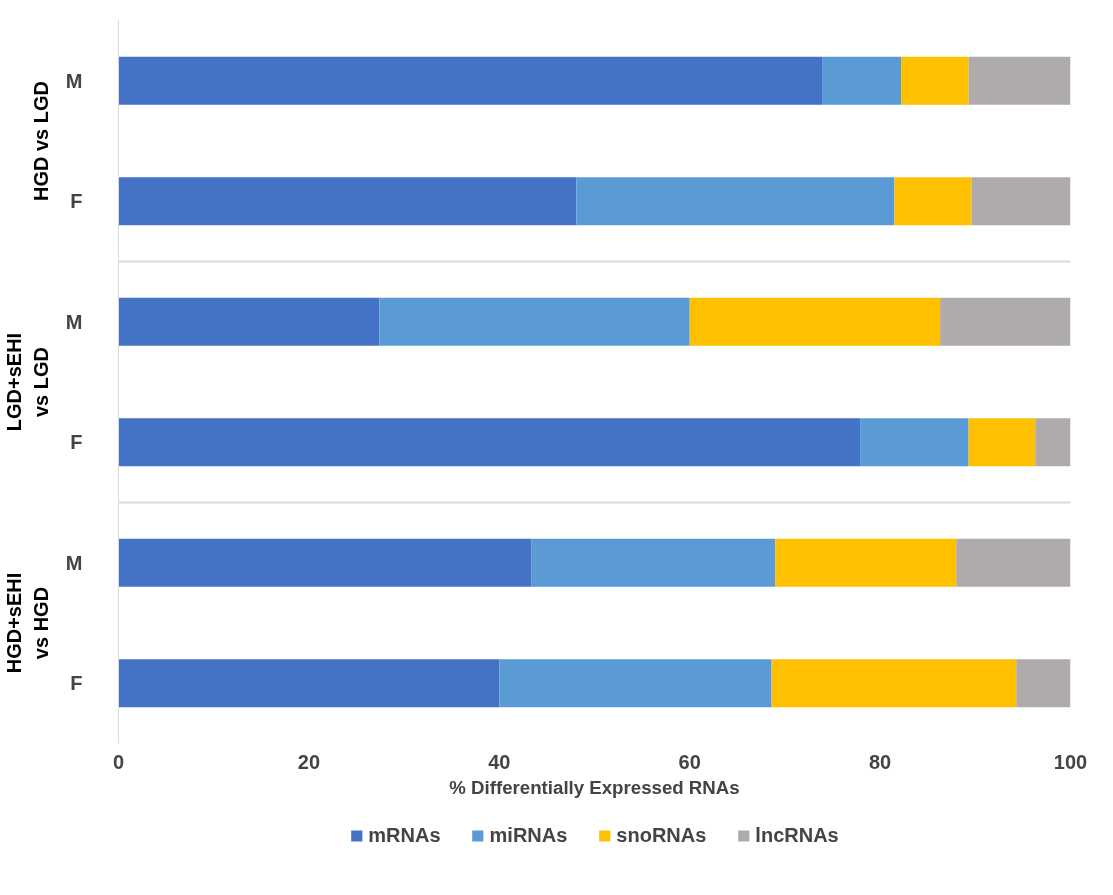 This screenshot has height=895, width=1113. I want to click on x-tick-label: 60, so click(689, 761).